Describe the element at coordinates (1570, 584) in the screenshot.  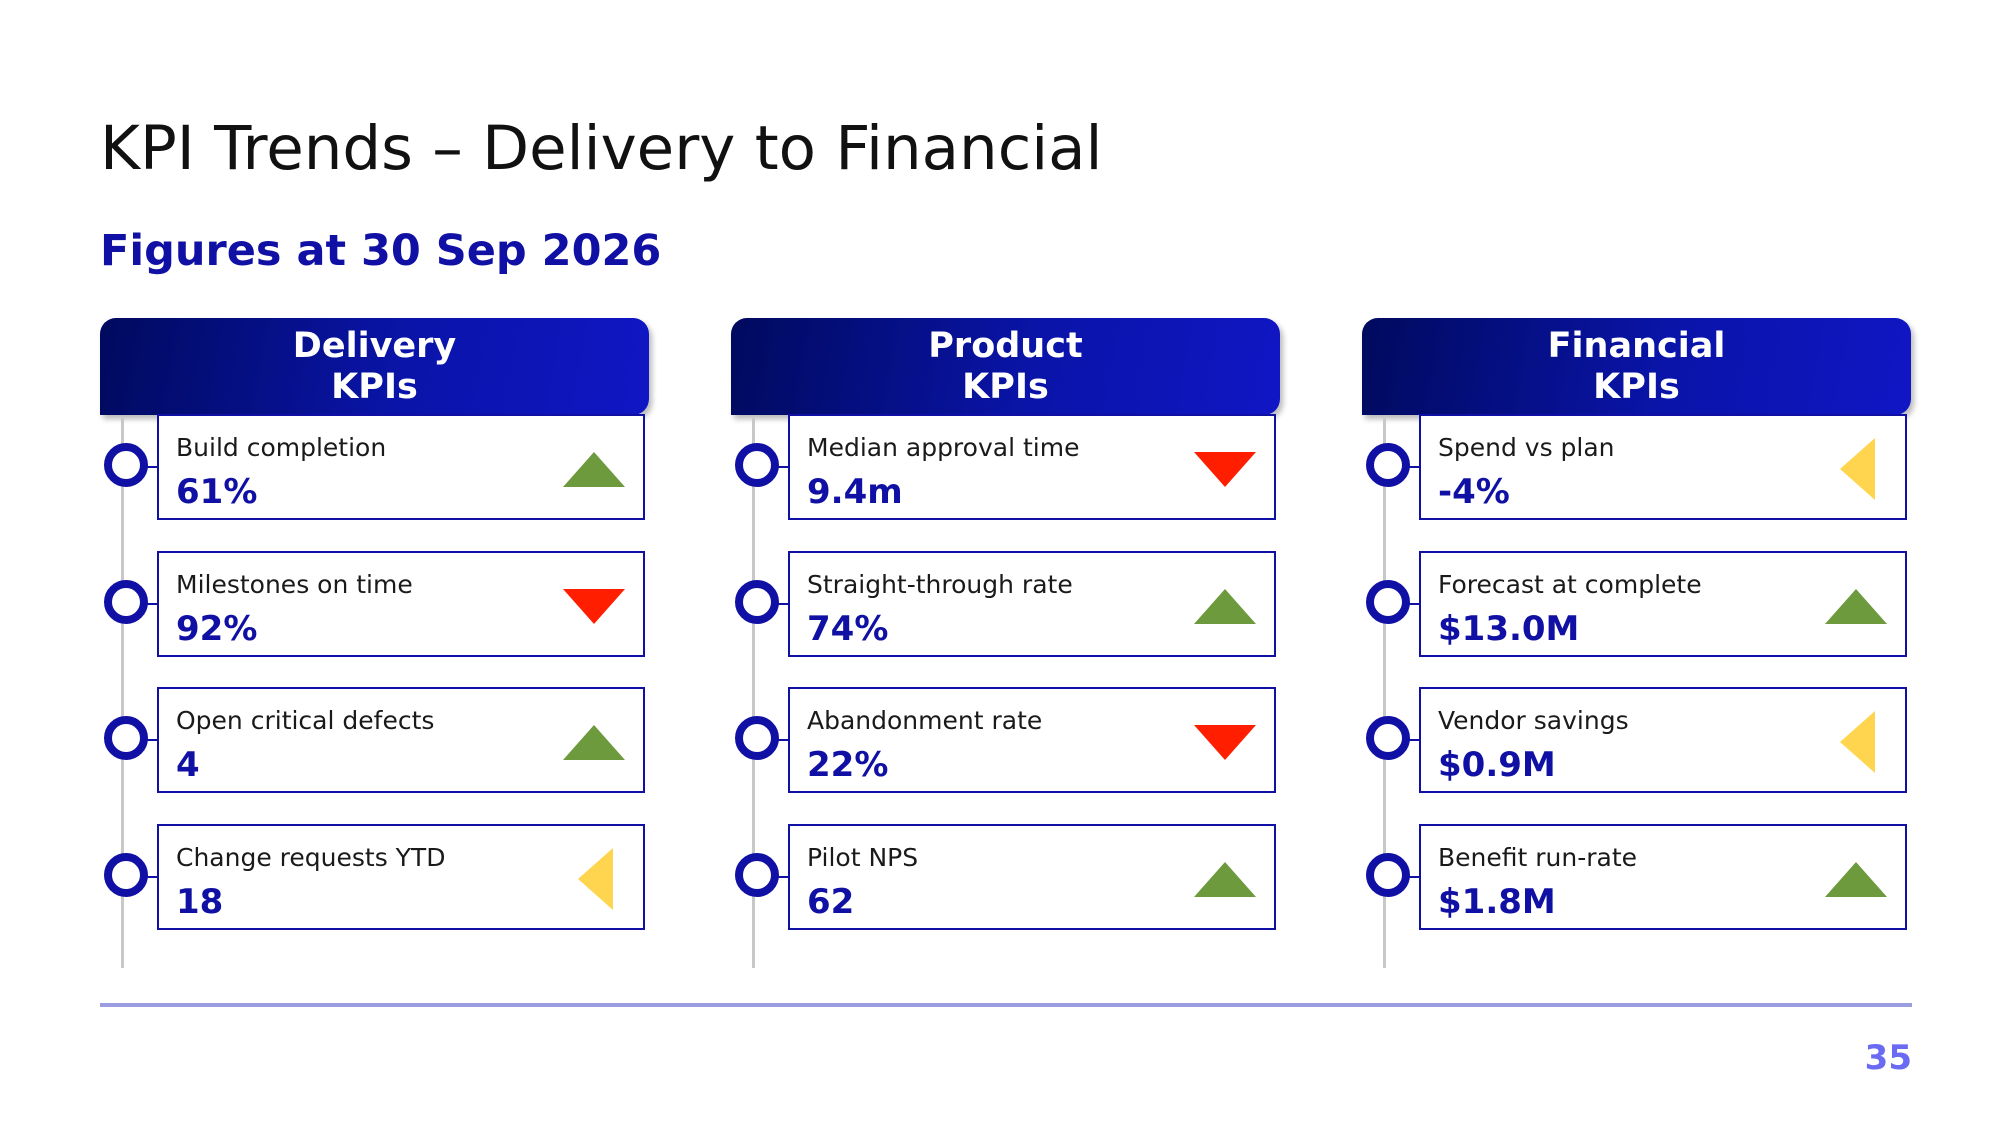
I see `kpi-label: Forecast at complete` at that location.